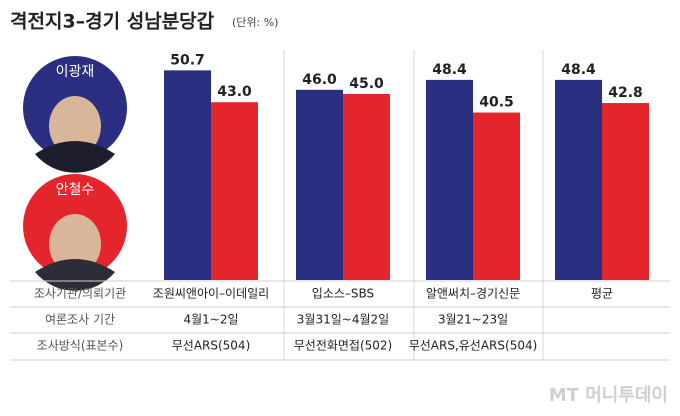 This screenshot has width=680, height=416. I want to click on table-cell: 4월1~2일, so click(210, 320).